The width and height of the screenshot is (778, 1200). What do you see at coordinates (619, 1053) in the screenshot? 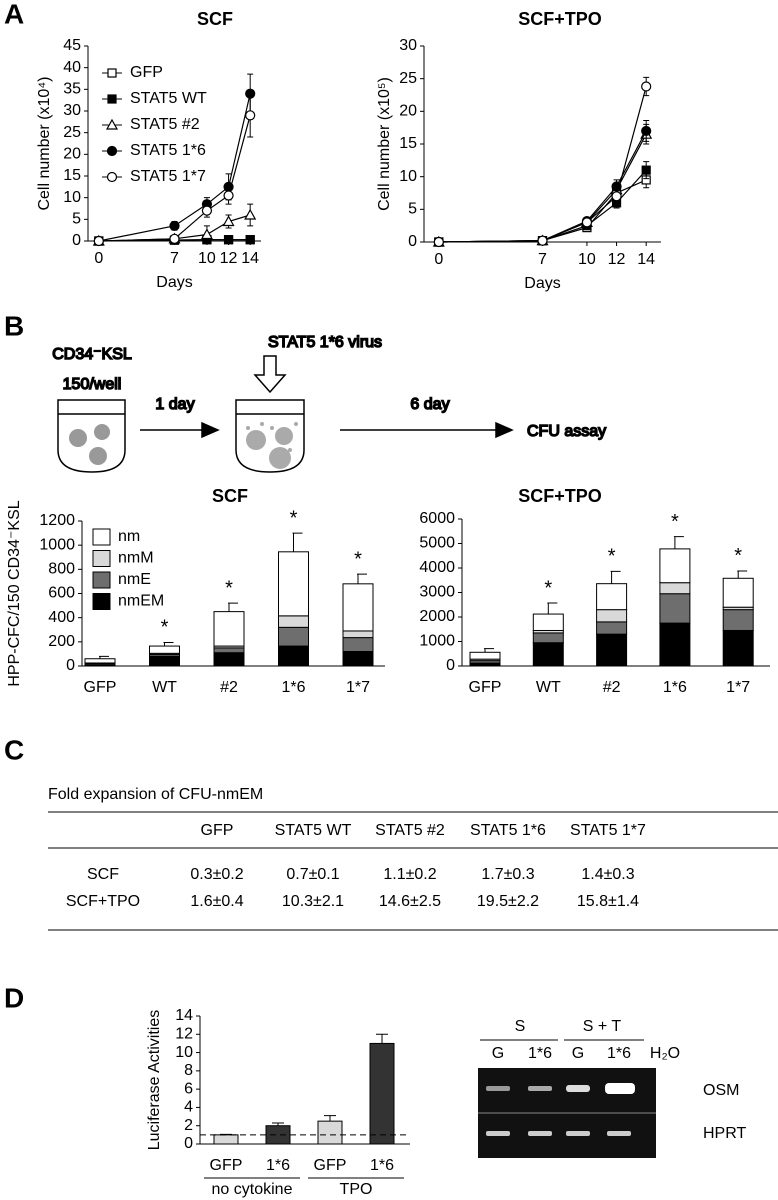
I see `lane-label: 1*6` at bounding box center [619, 1053].